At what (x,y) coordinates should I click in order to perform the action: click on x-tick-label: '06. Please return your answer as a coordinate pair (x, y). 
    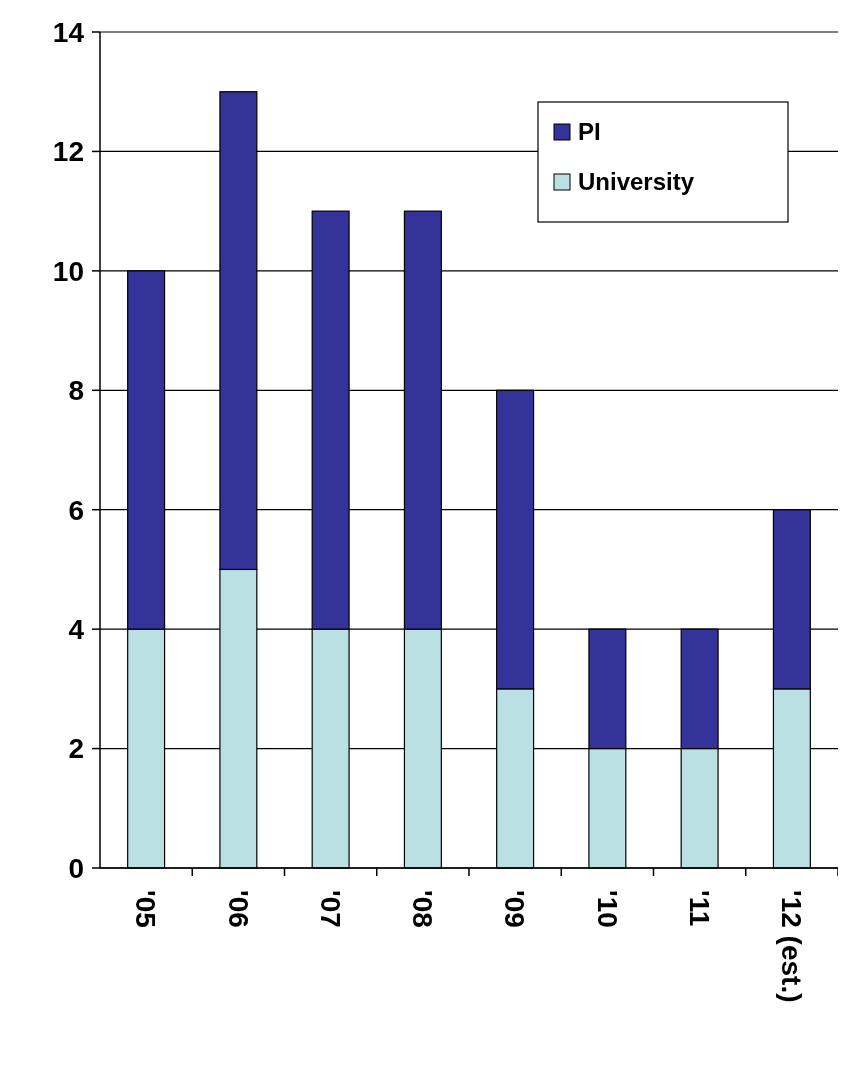
    Looking at the image, I should click on (238, 909).